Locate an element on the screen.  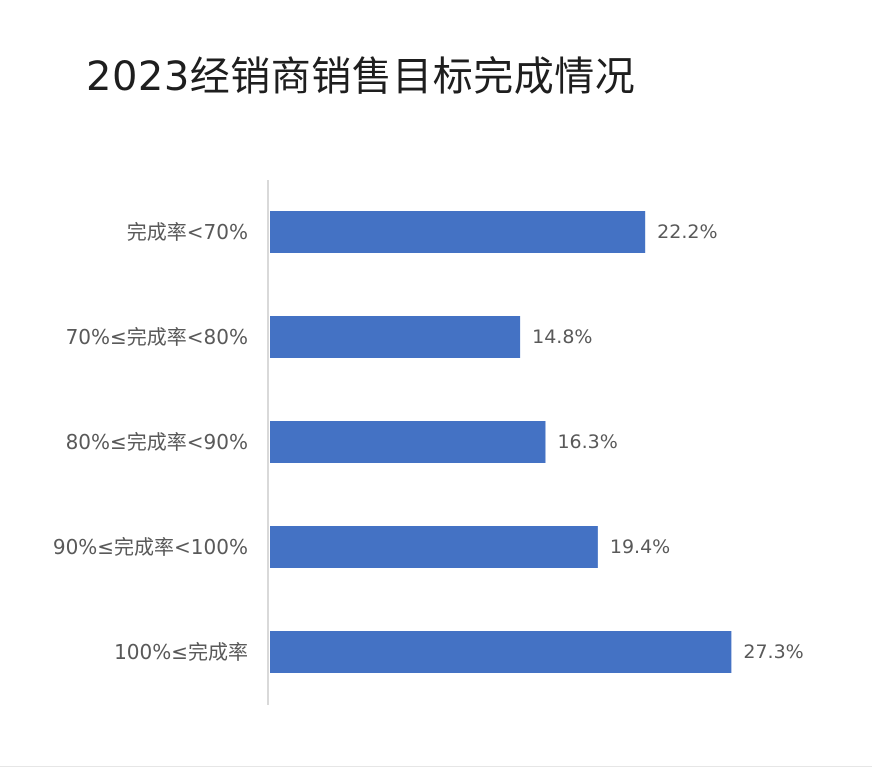
chart-title: 2023经销商销售目标完成情况 is located at coordinates (361, 77).